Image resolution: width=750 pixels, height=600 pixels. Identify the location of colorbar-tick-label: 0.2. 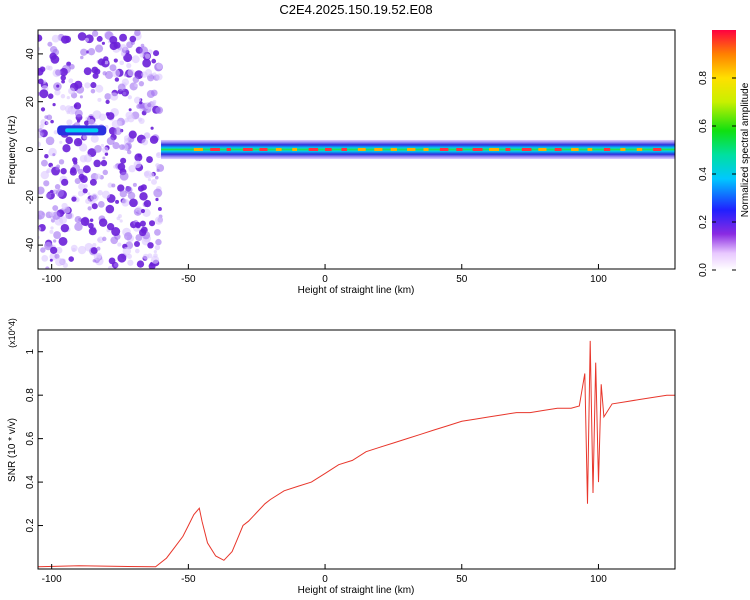
(703, 222).